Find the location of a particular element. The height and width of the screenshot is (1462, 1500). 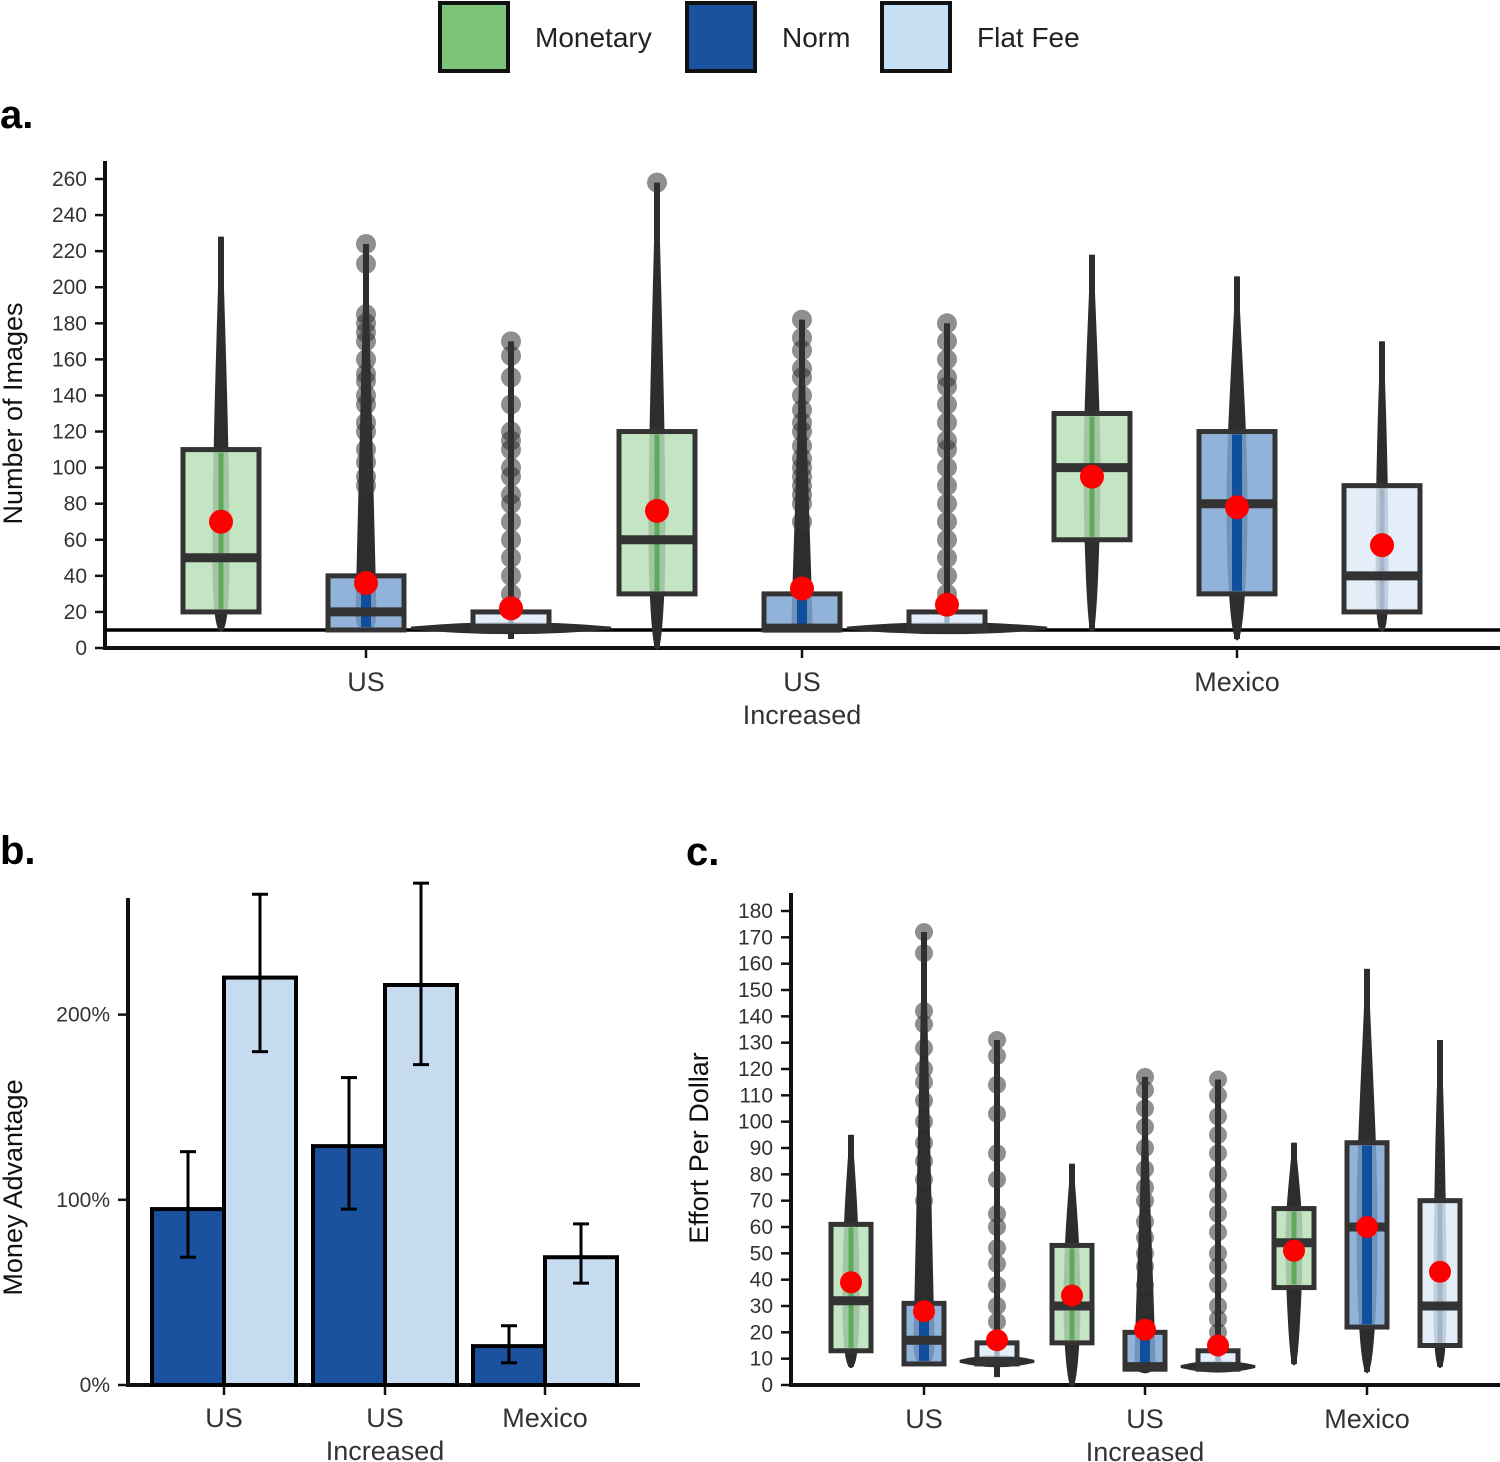

y-tick-label: 200% is located at coordinates (83, 1015).